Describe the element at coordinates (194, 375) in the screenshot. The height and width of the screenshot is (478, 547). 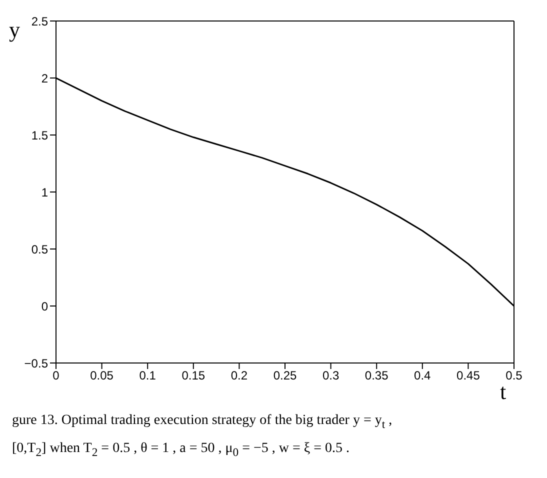
I see `x-tick-label: 0.15` at that location.